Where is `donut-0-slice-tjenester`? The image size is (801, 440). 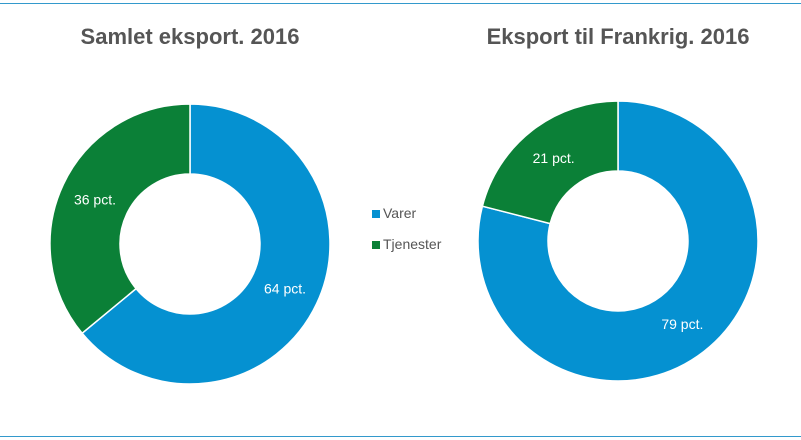
donut-0-slice-tjenester is located at coordinates (120, 219).